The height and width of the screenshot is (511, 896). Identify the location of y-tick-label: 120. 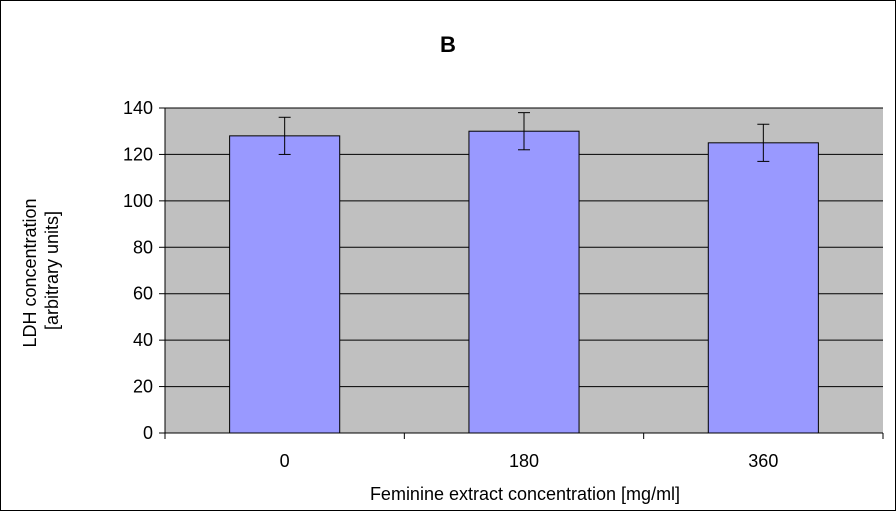
(138, 154).